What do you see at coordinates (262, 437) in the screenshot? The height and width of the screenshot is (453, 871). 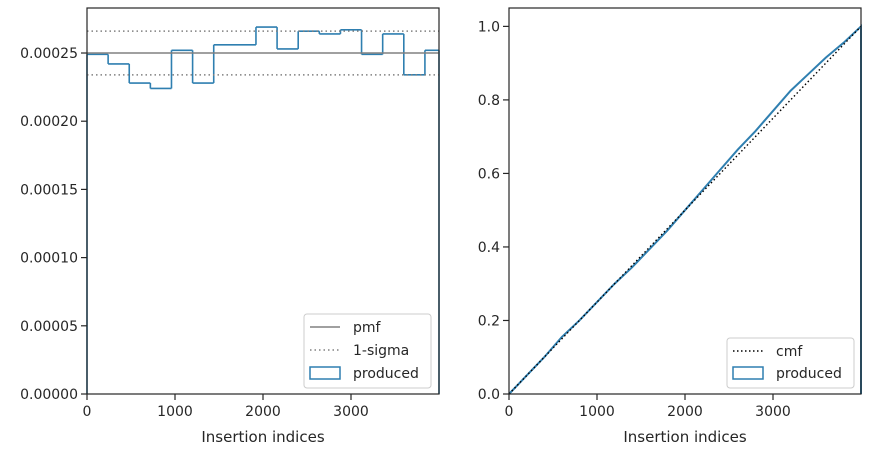 I see `left-x-axis-label: Insertion indices` at bounding box center [262, 437].